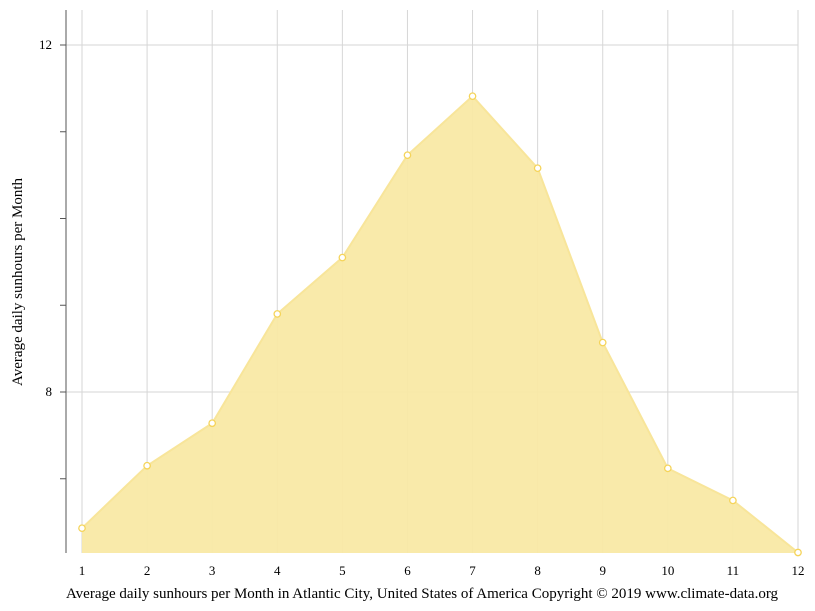 The width and height of the screenshot is (815, 611). What do you see at coordinates (602, 570) in the screenshot?
I see `x-tick-label: 9` at bounding box center [602, 570].